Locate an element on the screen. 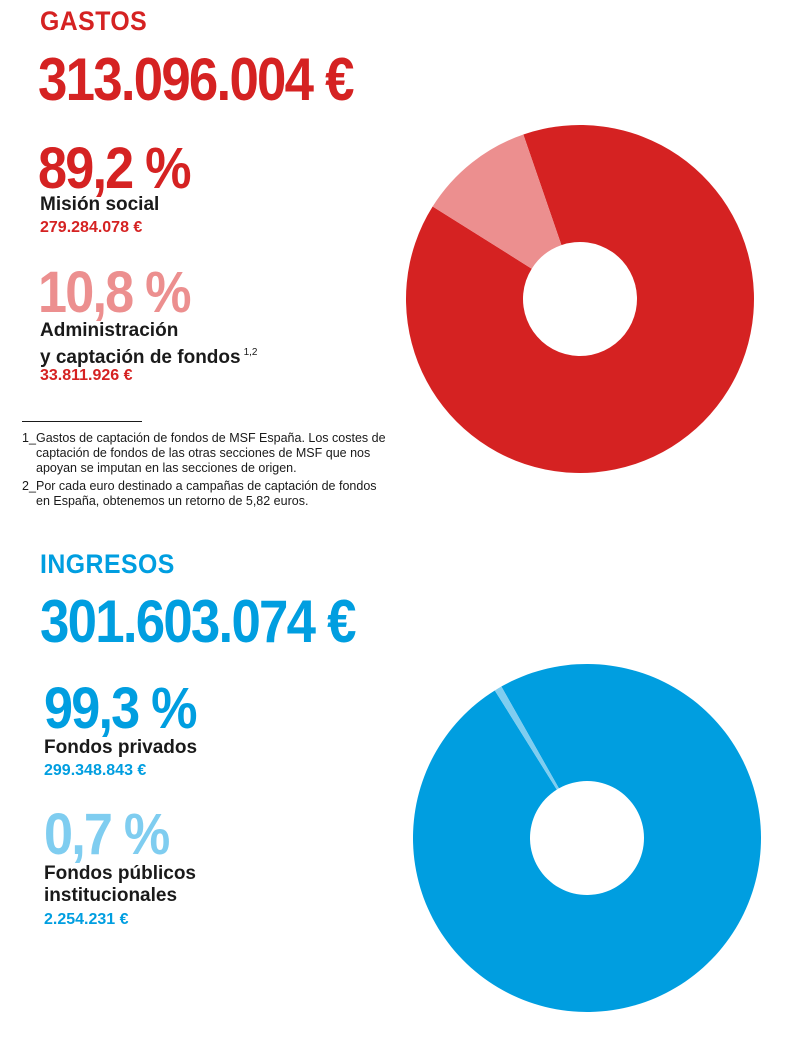 The height and width of the screenshot is (1042, 800). ingresos-label-publicos-line2: institucionales is located at coordinates (111, 895).